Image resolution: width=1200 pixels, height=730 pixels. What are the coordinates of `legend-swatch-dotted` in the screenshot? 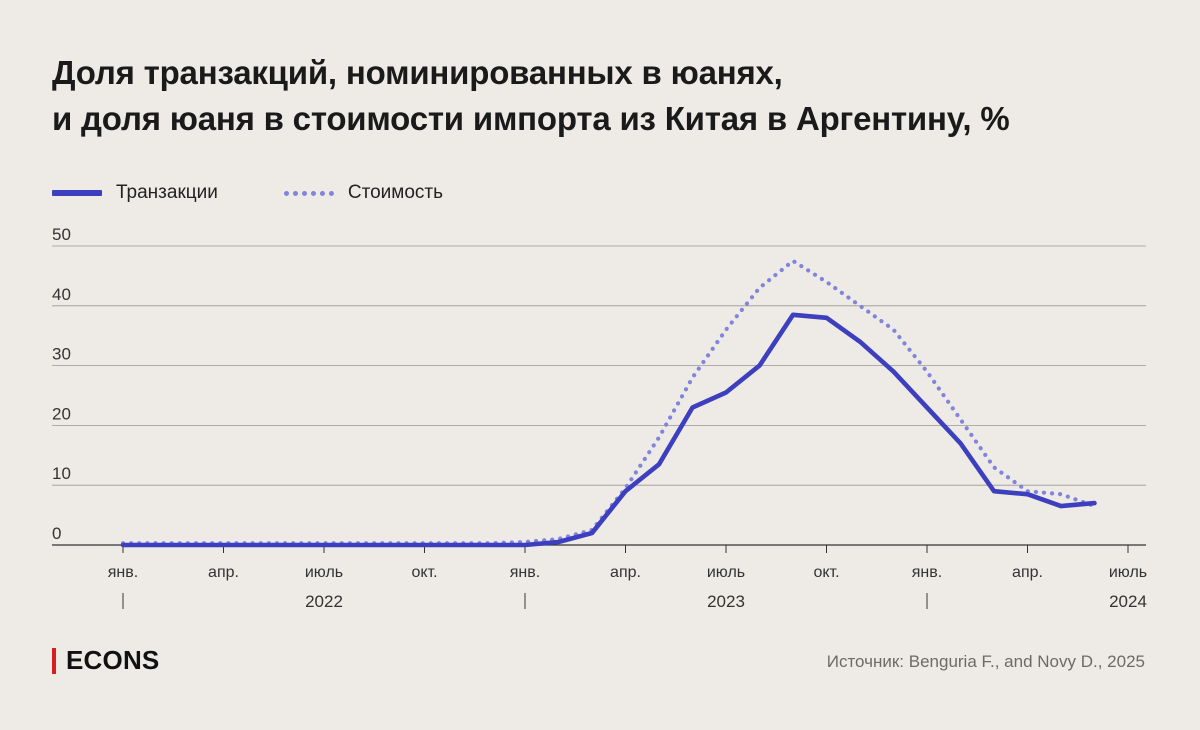 It's located at (308, 193).